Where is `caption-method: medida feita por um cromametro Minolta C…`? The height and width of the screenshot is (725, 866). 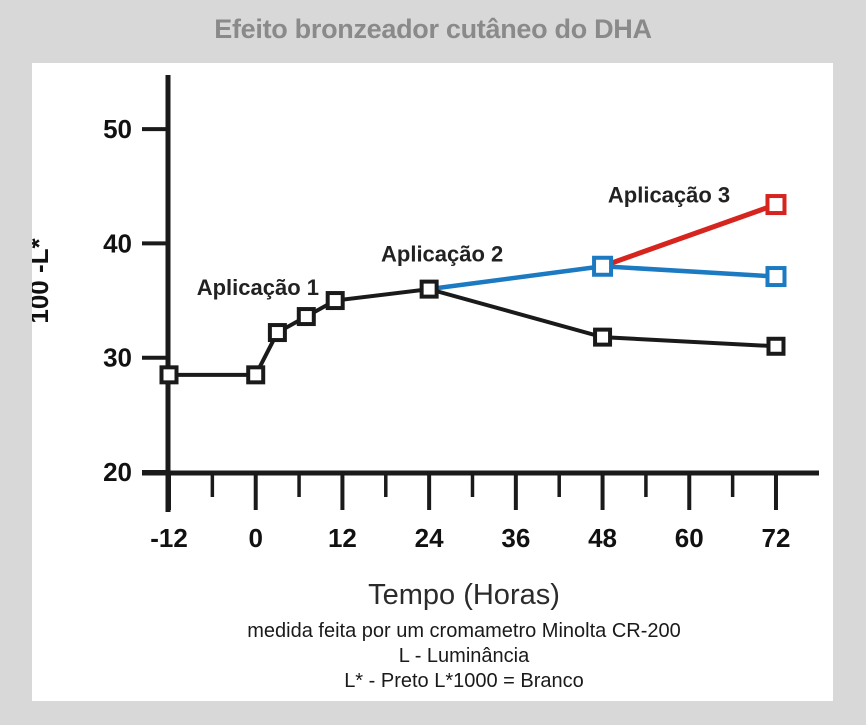 caption-method: medida feita por um cromametro Minolta C… is located at coordinates (464, 631).